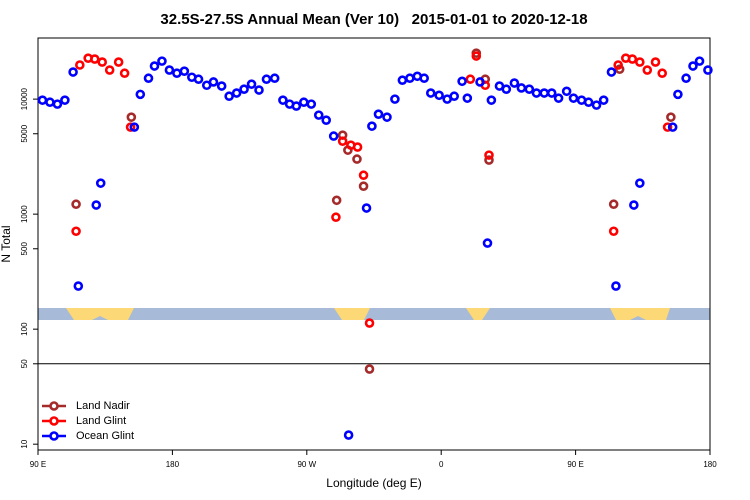  What do you see at coordinates (173, 464) in the screenshot?
I see `x-tick-label: 180` at bounding box center [173, 464].